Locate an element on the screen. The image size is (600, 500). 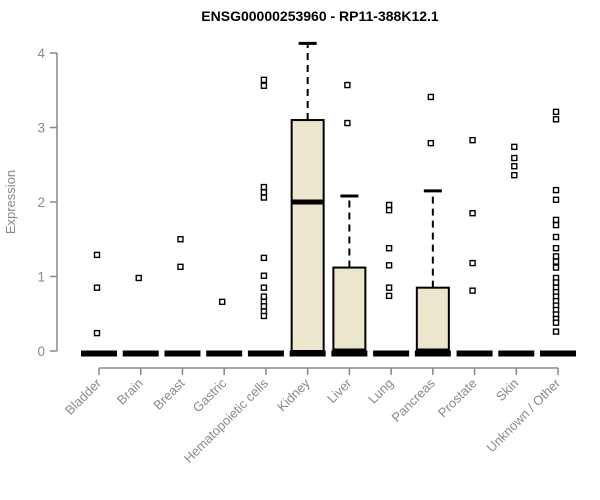
y-tick-label: 4 is located at coordinates (41, 53).